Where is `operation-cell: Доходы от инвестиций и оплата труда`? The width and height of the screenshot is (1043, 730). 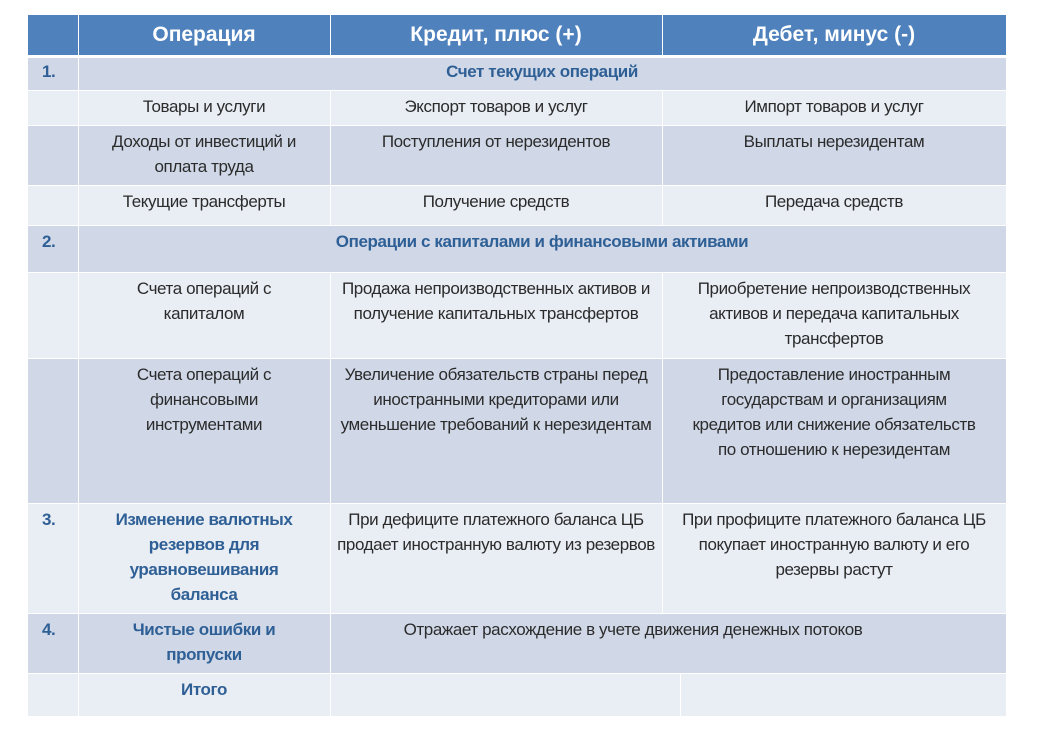
operation-cell: Доходы от инвестиций и оплата труда is located at coordinates (204, 155).